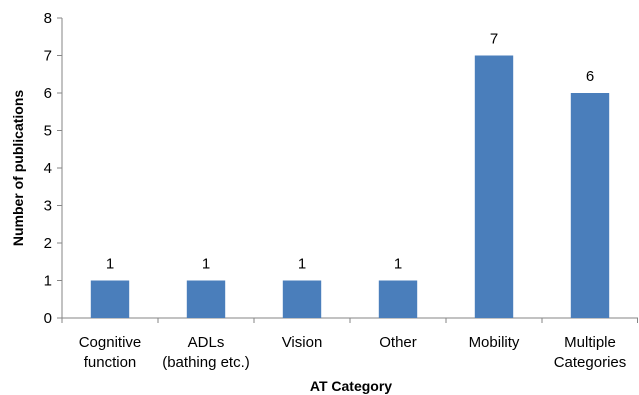 This screenshot has width=639, height=395. Describe the element at coordinates (48, 56) in the screenshot. I see `y-tick-label: 7` at that location.